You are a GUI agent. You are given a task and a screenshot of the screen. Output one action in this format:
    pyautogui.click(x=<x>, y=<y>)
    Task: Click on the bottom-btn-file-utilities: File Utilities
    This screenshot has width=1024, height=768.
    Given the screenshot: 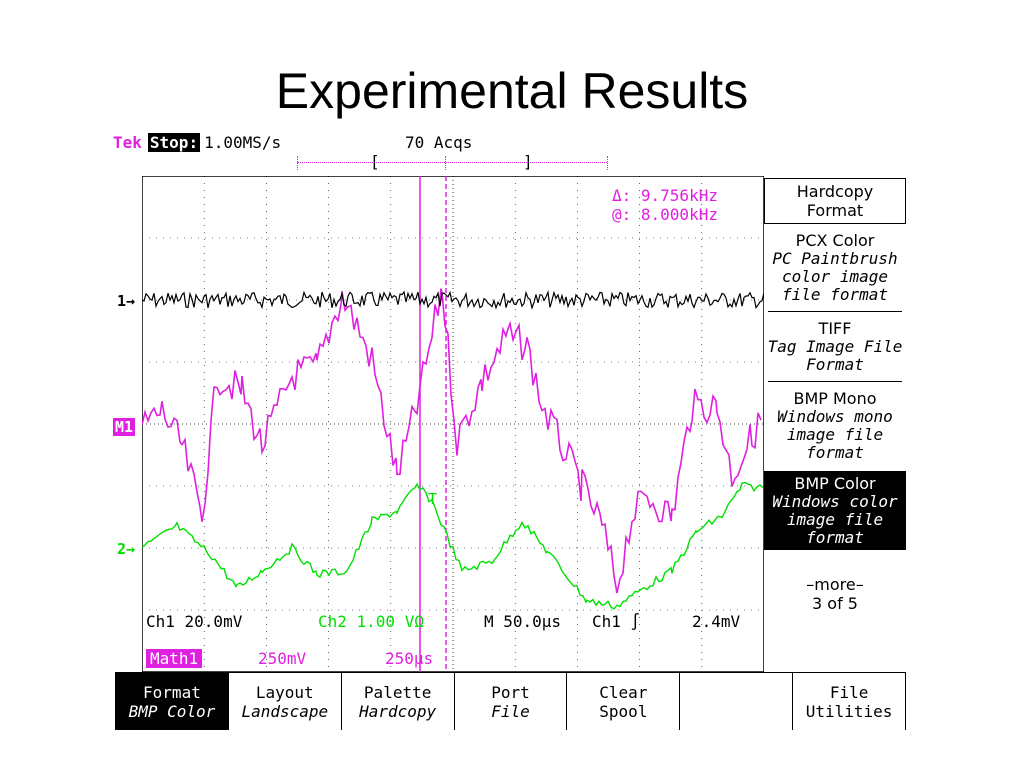 What is the action you would take?
    pyautogui.click(x=849, y=701)
    